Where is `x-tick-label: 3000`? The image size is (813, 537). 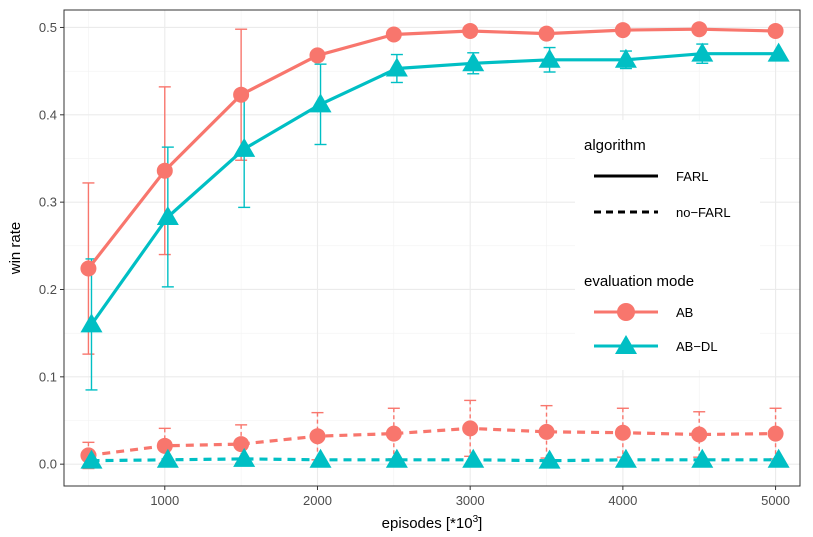 x-tick-label: 3000 is located at coordinates (470, 500).